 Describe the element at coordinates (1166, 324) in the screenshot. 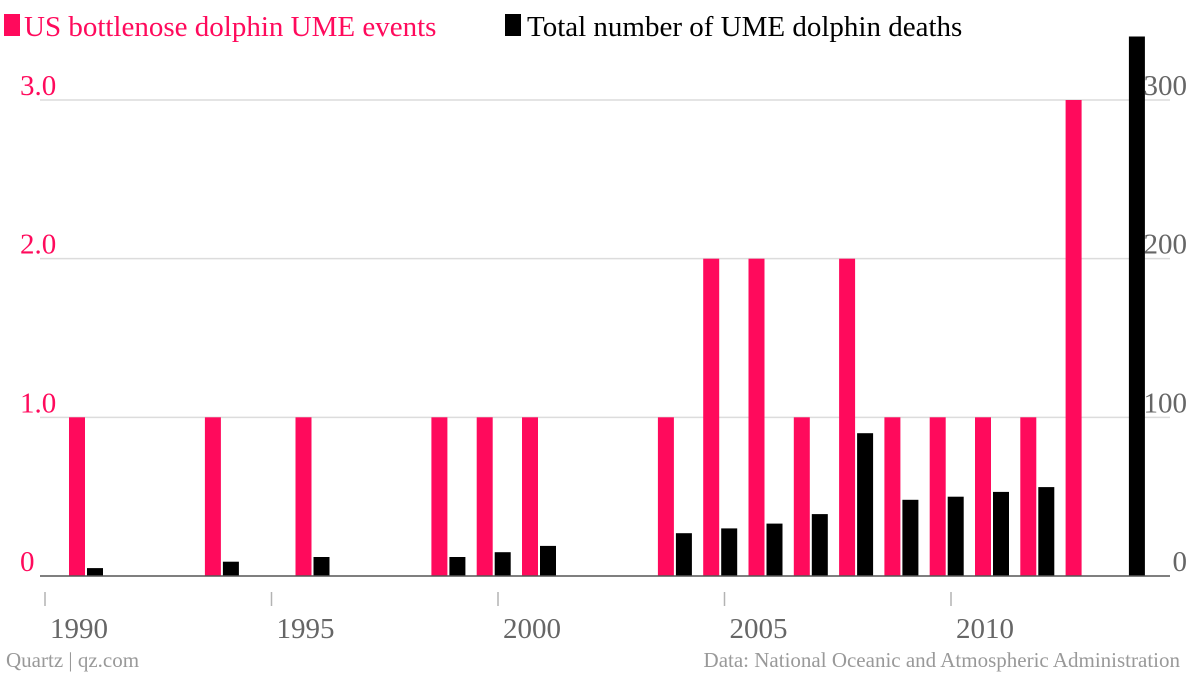

I see `y-axis-right-labels: 0 100 200 300` at that location.